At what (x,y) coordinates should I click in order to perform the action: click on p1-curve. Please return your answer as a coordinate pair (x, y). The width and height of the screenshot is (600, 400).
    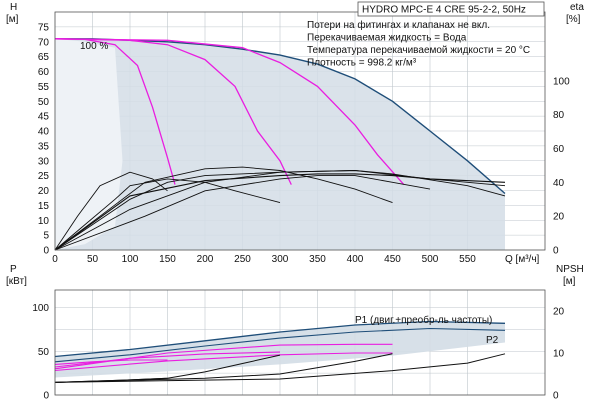
    Looking at the image, I should click on (280, 339).